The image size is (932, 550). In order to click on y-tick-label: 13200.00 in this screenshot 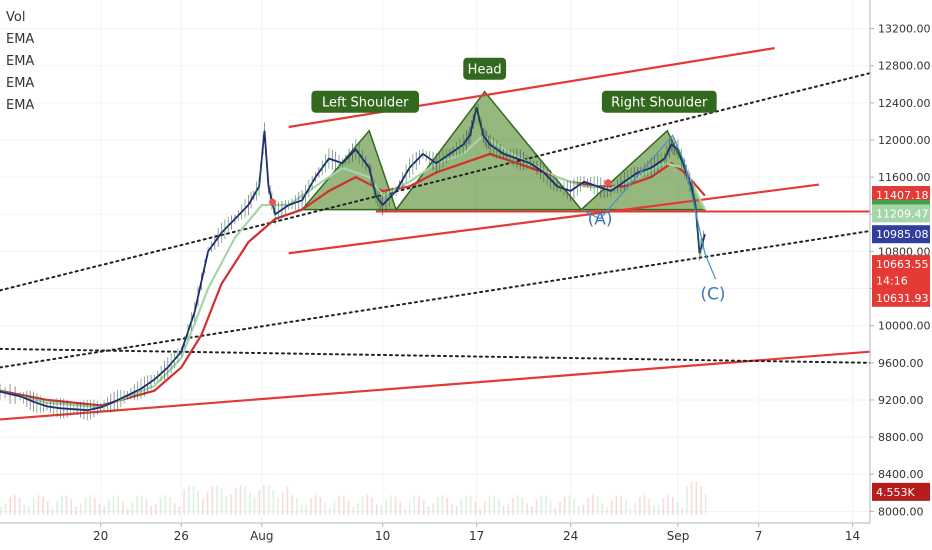, I will do `click(904, 29)`.